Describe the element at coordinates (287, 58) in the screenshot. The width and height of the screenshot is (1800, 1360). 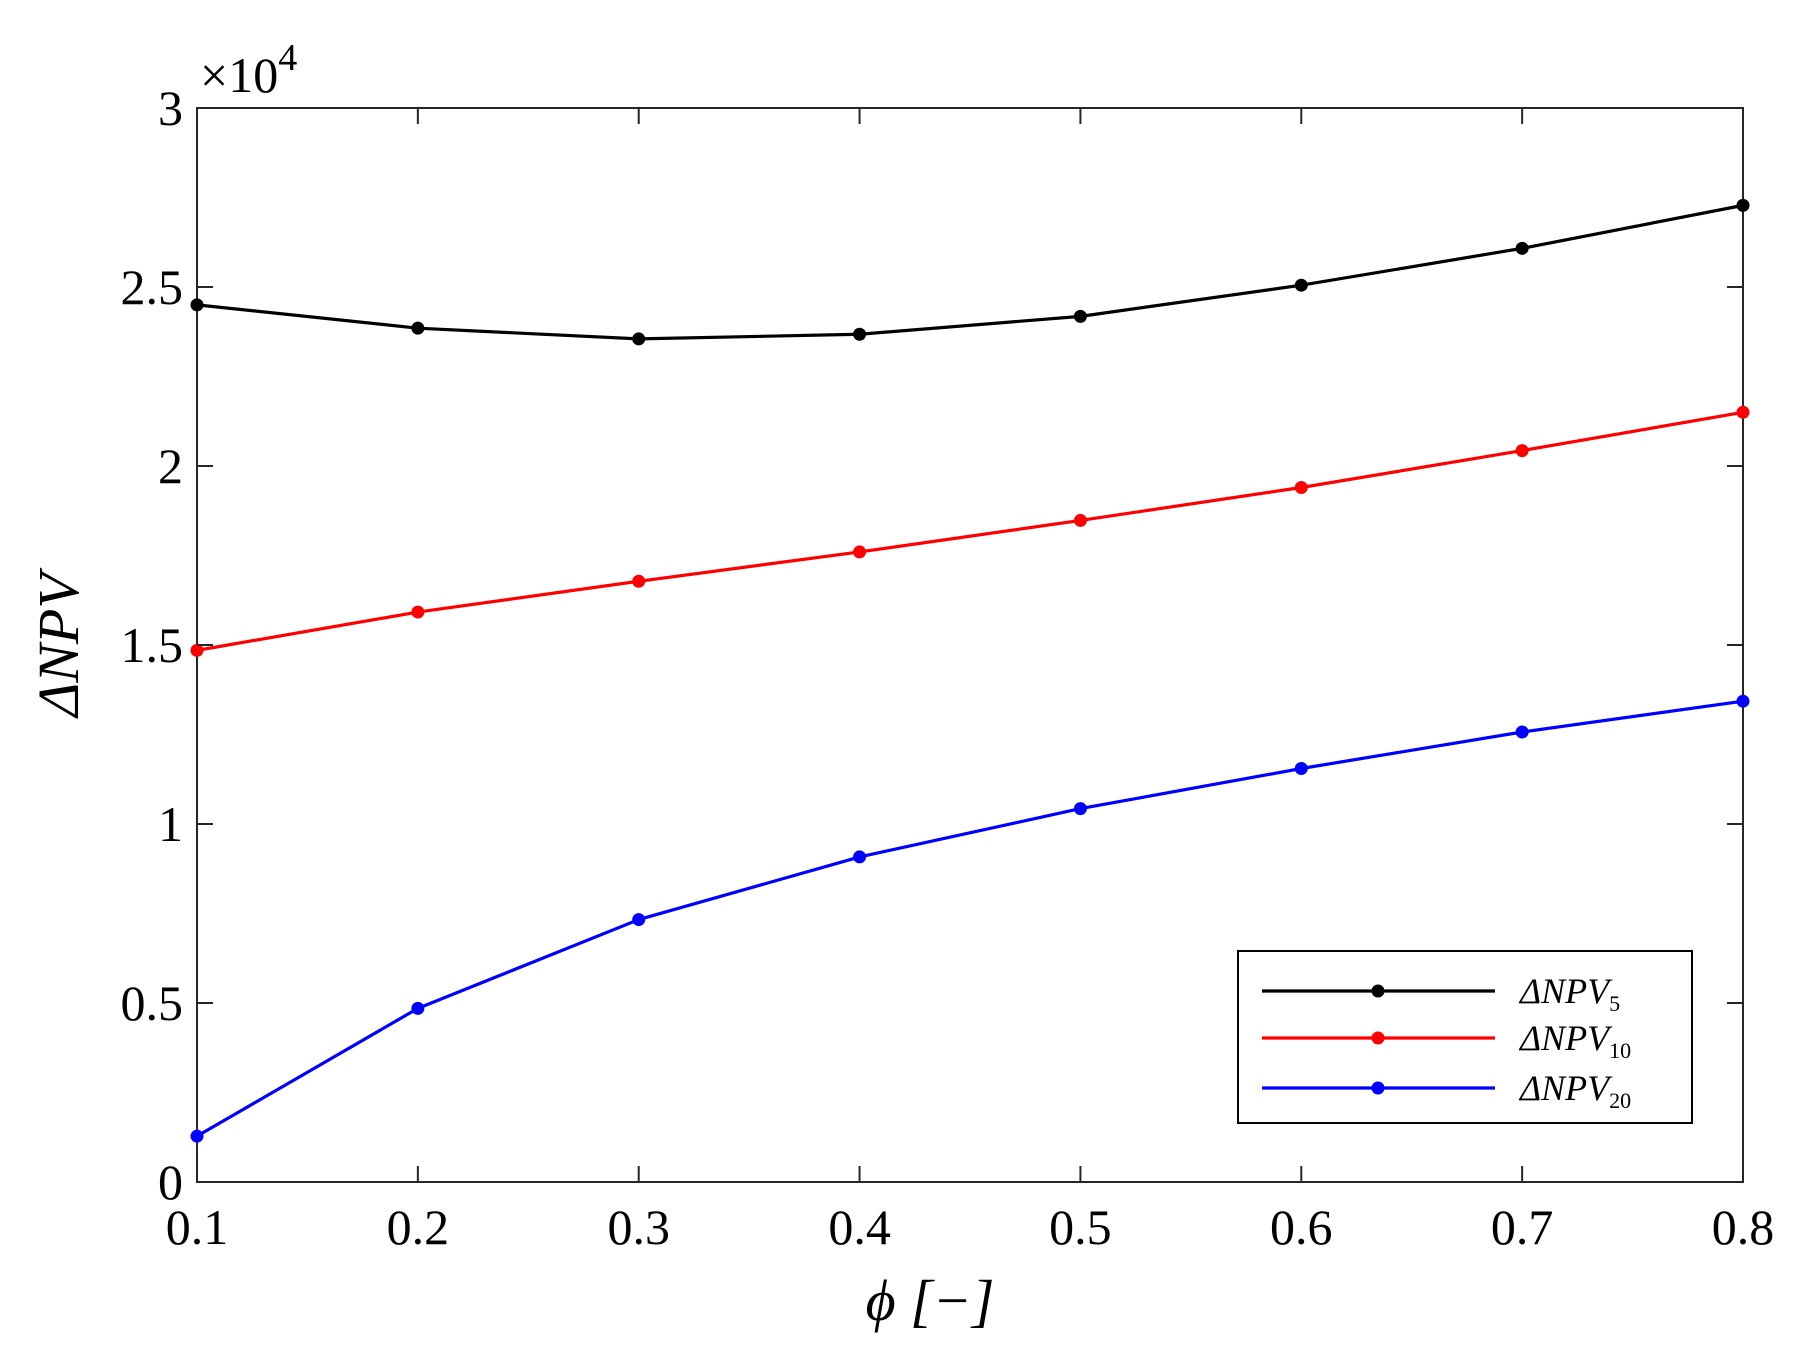
I see `y-axis-multiplier-exponent: 4` at that location.